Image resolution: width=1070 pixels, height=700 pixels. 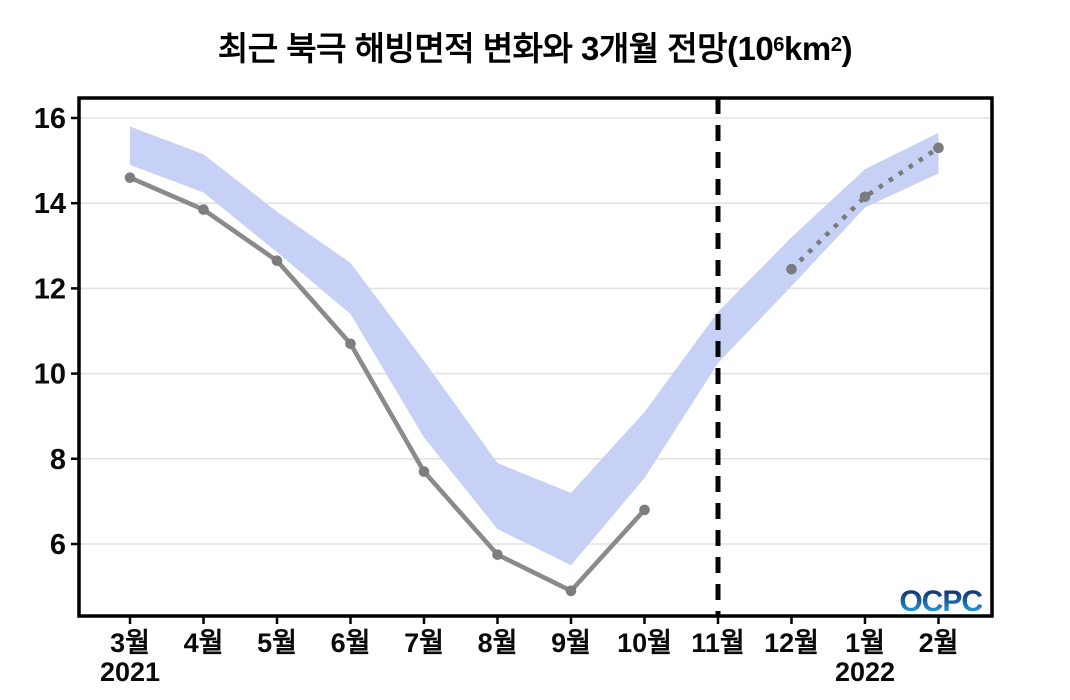 I want to click on xtick-label-8: 10월, so click(x=644, y=643).